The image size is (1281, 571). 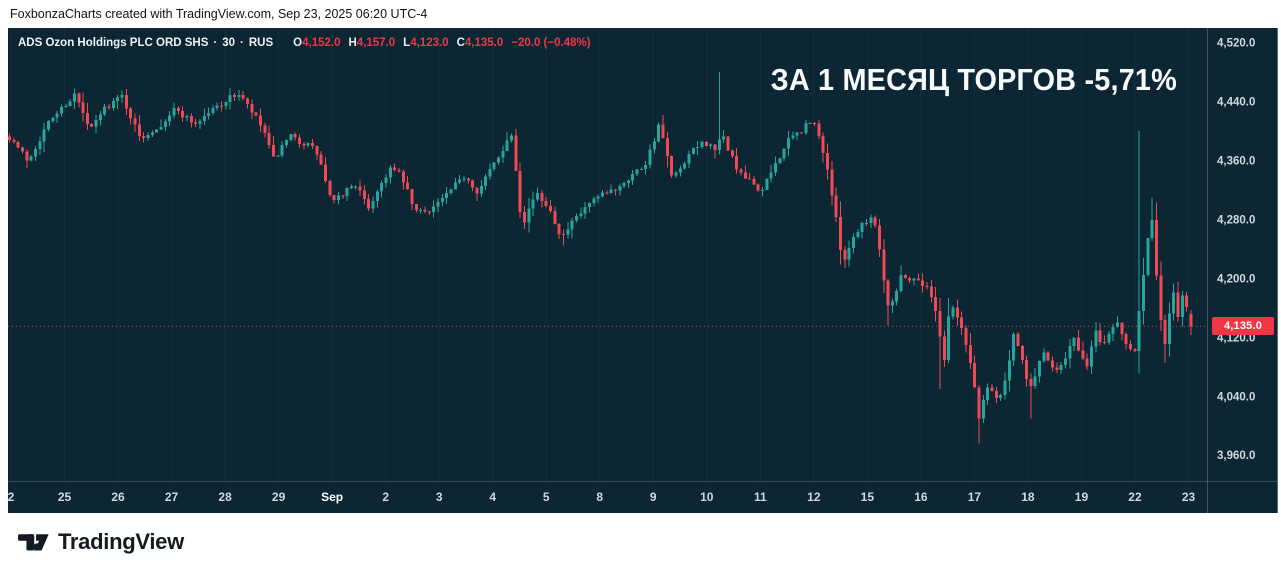 I want to click on close-label: C, so click(x=460, y=43).